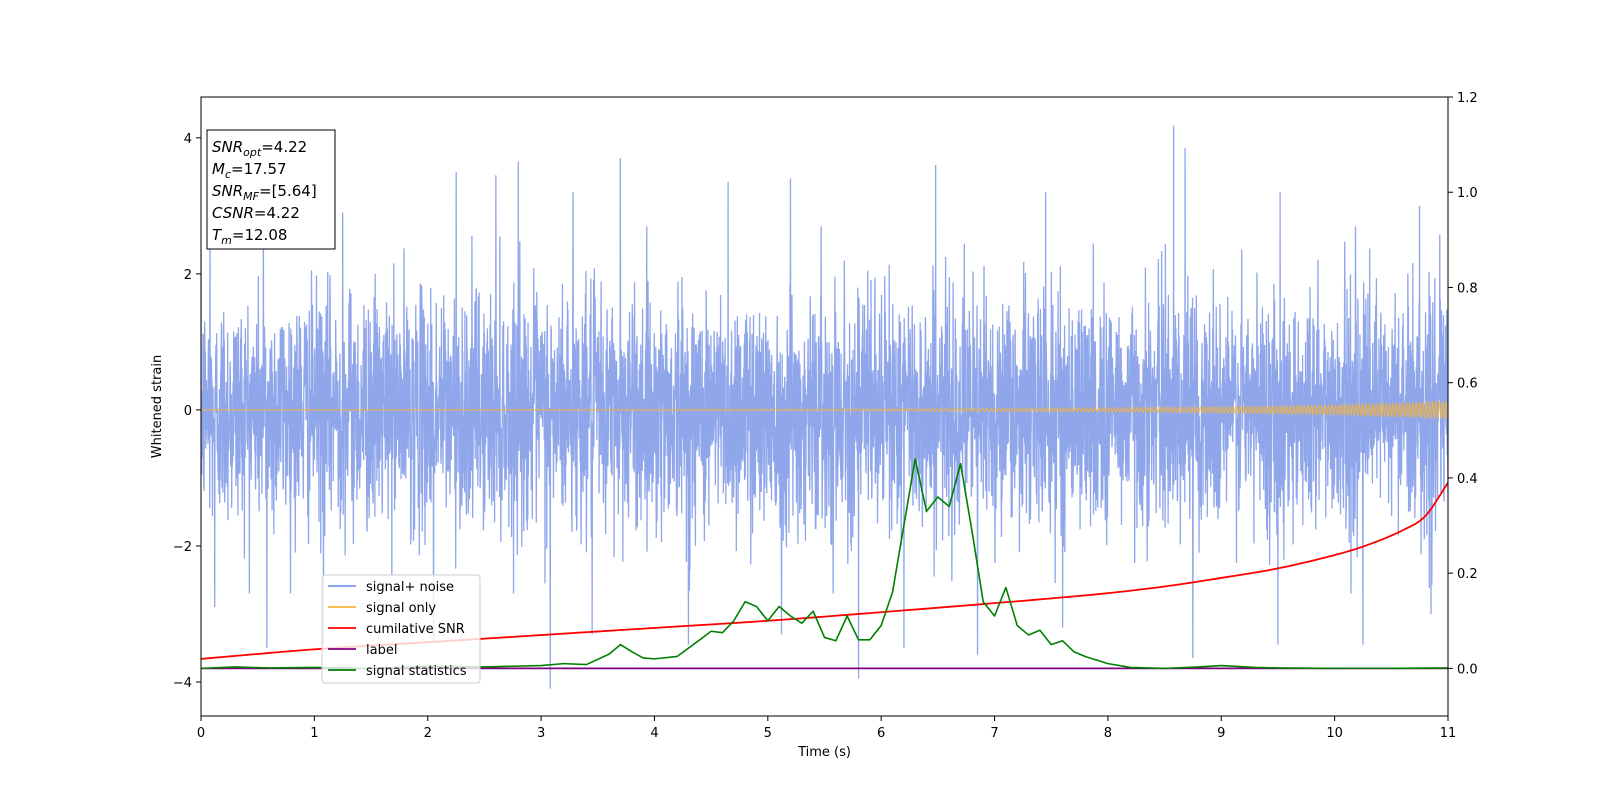 This screenshot has height=800, width=1600. What do you see at coordinates (1448, 733) in the screenshot?
I see `x-tick-label: 11` at bounding box center [1448, 733].